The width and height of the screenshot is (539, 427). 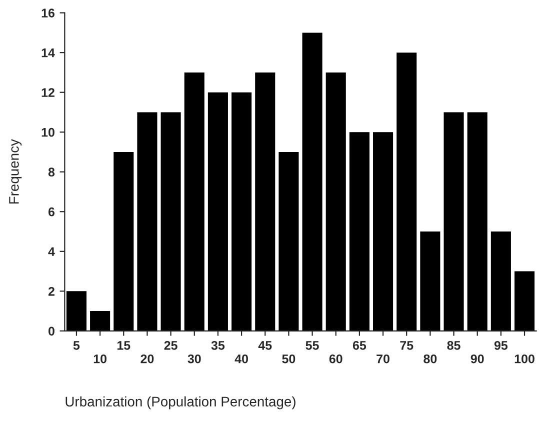 What do you see at coordinates (430, 359) in the screenshot?
I see `x-tick-label: 80` at bounding box center [430, 359].